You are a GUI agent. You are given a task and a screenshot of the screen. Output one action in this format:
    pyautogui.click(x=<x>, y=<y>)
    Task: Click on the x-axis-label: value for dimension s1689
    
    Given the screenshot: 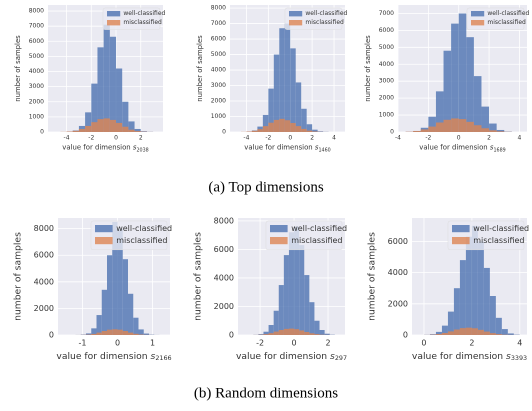 What is the action you would take?
    pyautogui.click(x=462, y=148)
    